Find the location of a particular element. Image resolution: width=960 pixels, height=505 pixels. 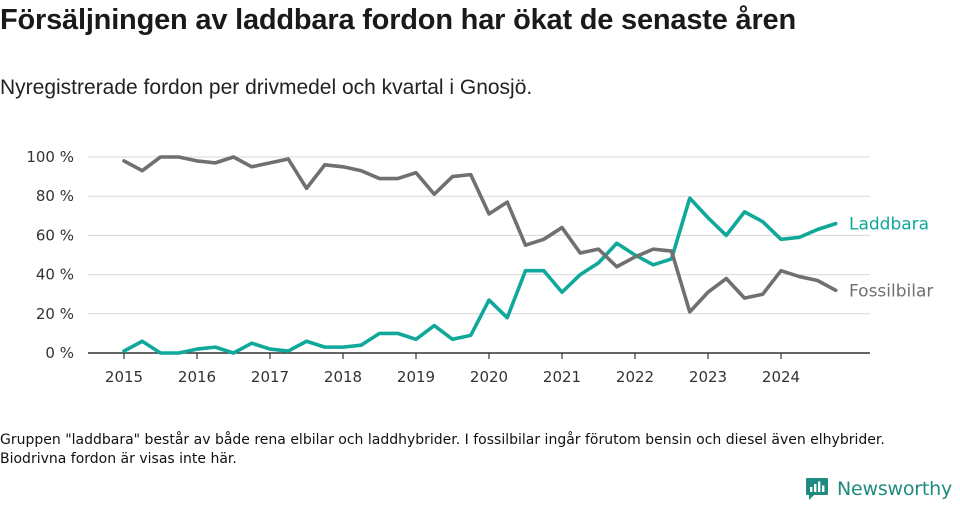

x-tick-label: 2016 is located at coordinates (197, 377).